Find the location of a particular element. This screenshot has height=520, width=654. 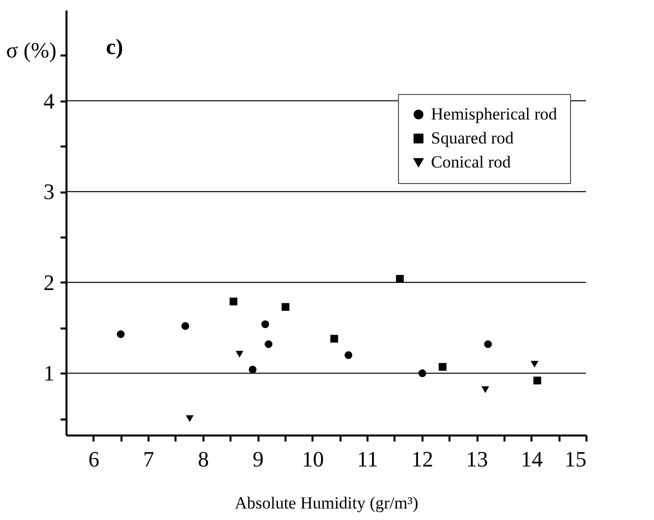

x-tick-label: 14 is located at coordinates (531, 459).